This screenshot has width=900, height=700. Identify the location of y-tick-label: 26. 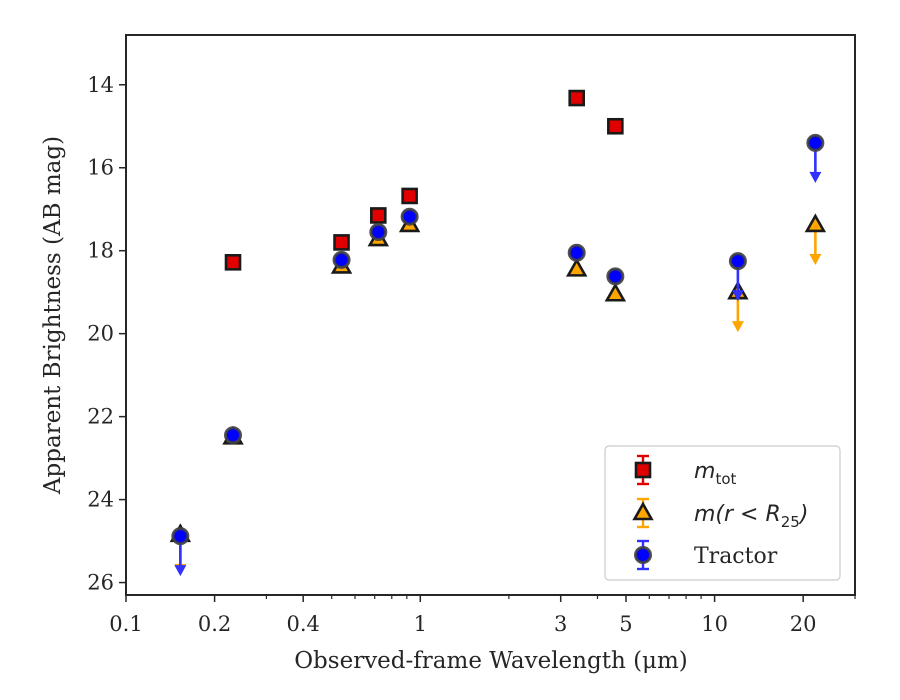
(100, 583).